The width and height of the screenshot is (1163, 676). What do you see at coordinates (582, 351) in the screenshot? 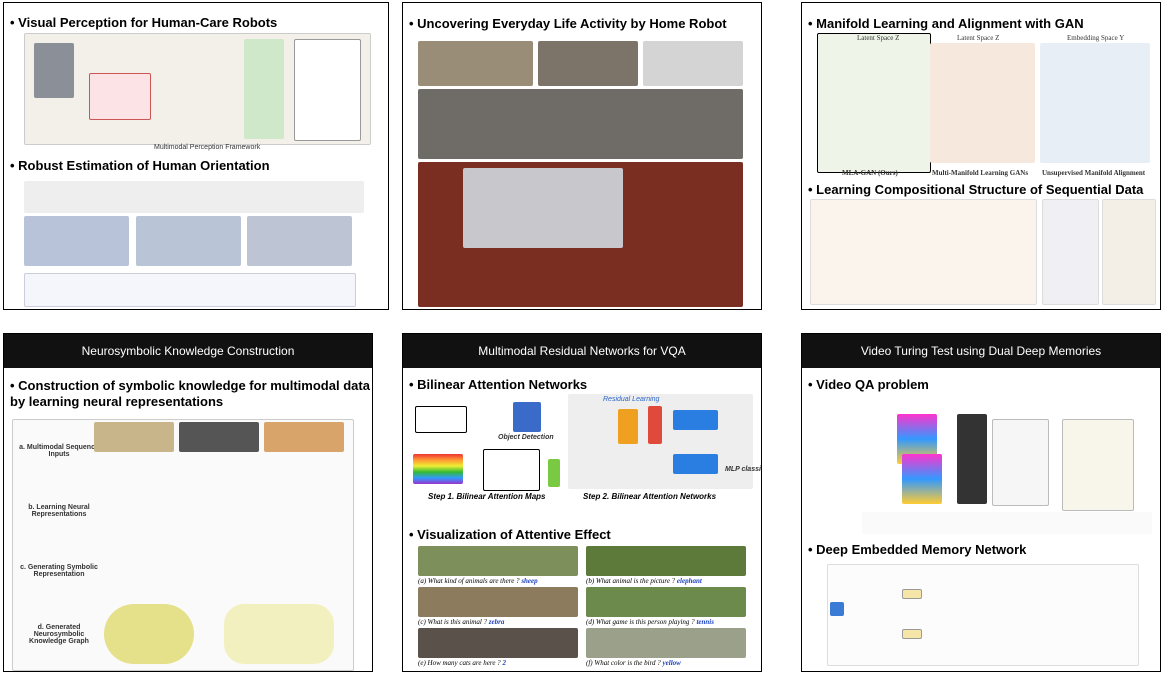
I see `panel-header: Multimodal Residual Networks for VQA` at bounding box center [582, 351].